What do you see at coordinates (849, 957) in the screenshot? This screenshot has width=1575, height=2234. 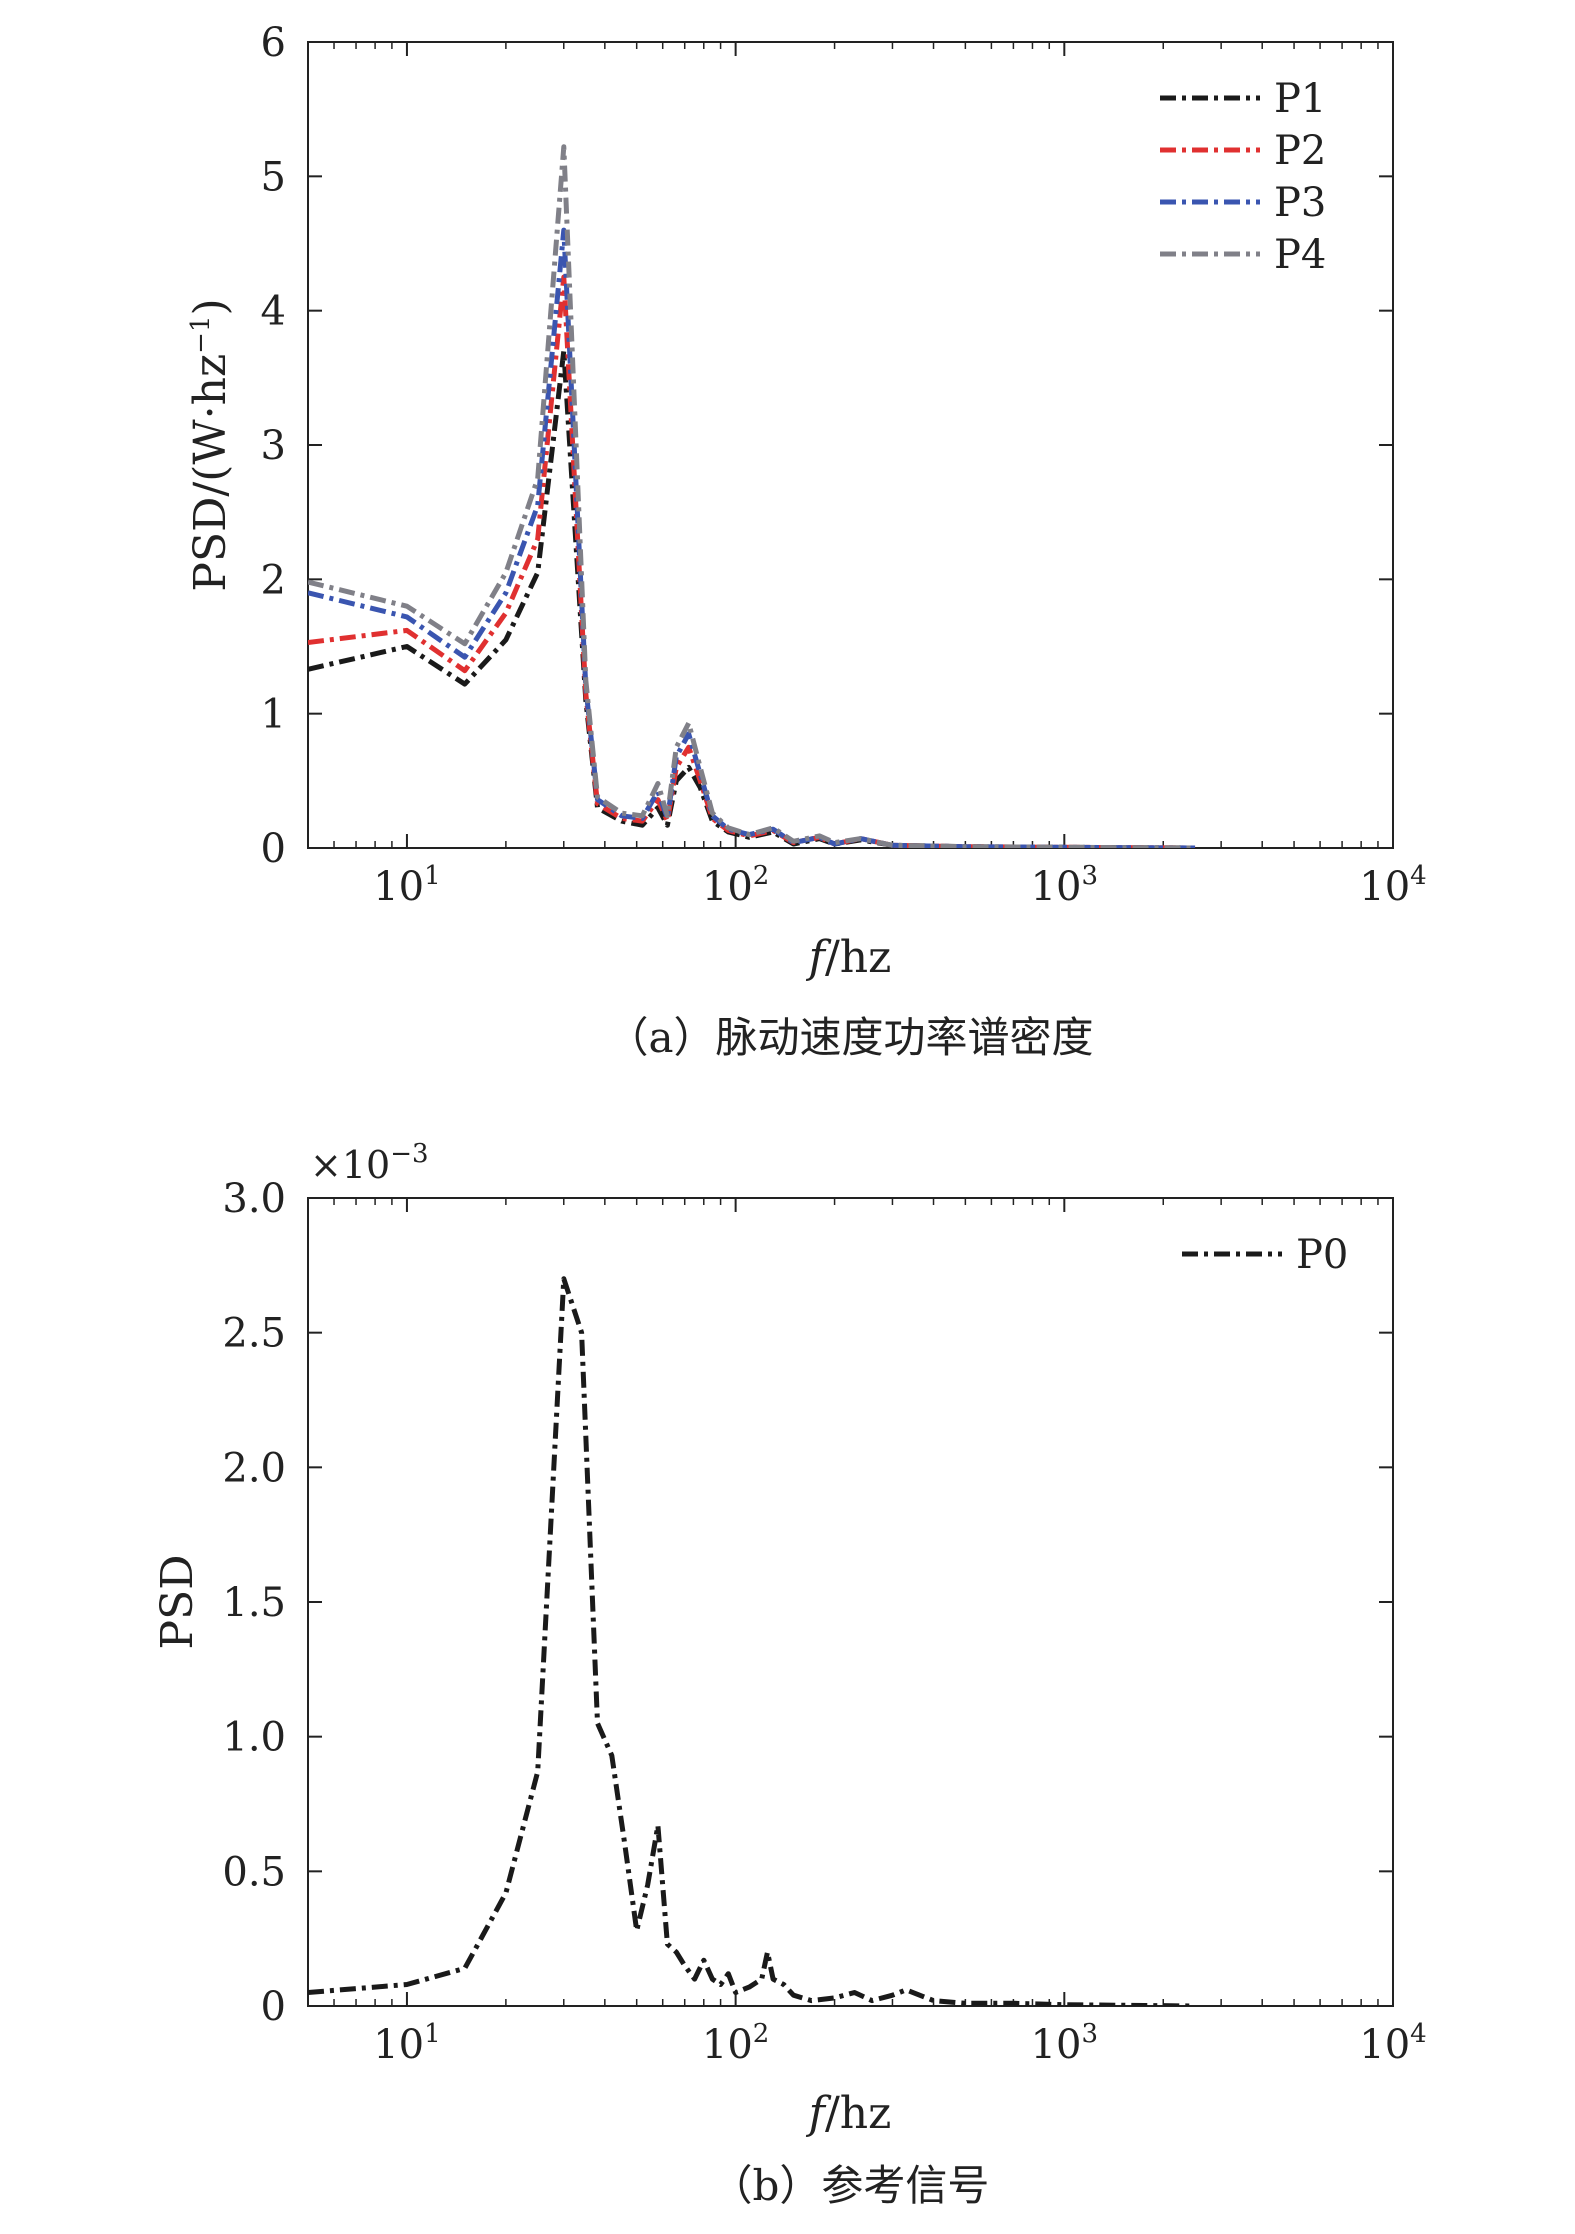 I see `panel-a-x-axis-label: f/hz` at bounding box center [849, 957].